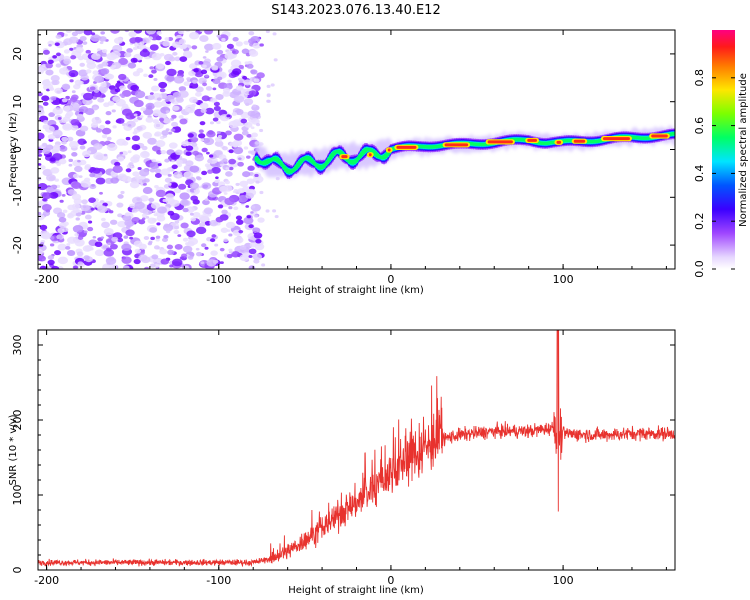 This screenshot has width=750, height=600. I want to click on spectrogram-y-tick-label: -20, so click(17, 245).